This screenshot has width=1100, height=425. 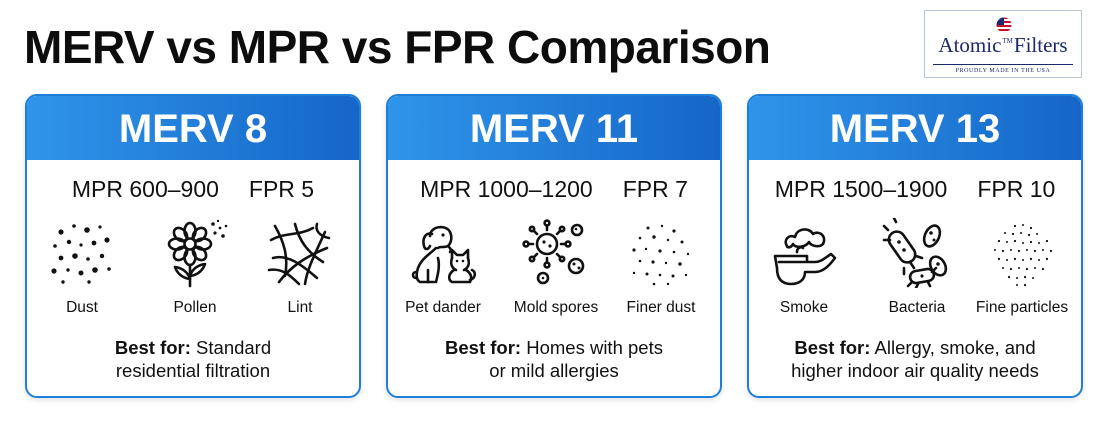 I want to click on fine-particles-icon, so click(x=1023, y=255).